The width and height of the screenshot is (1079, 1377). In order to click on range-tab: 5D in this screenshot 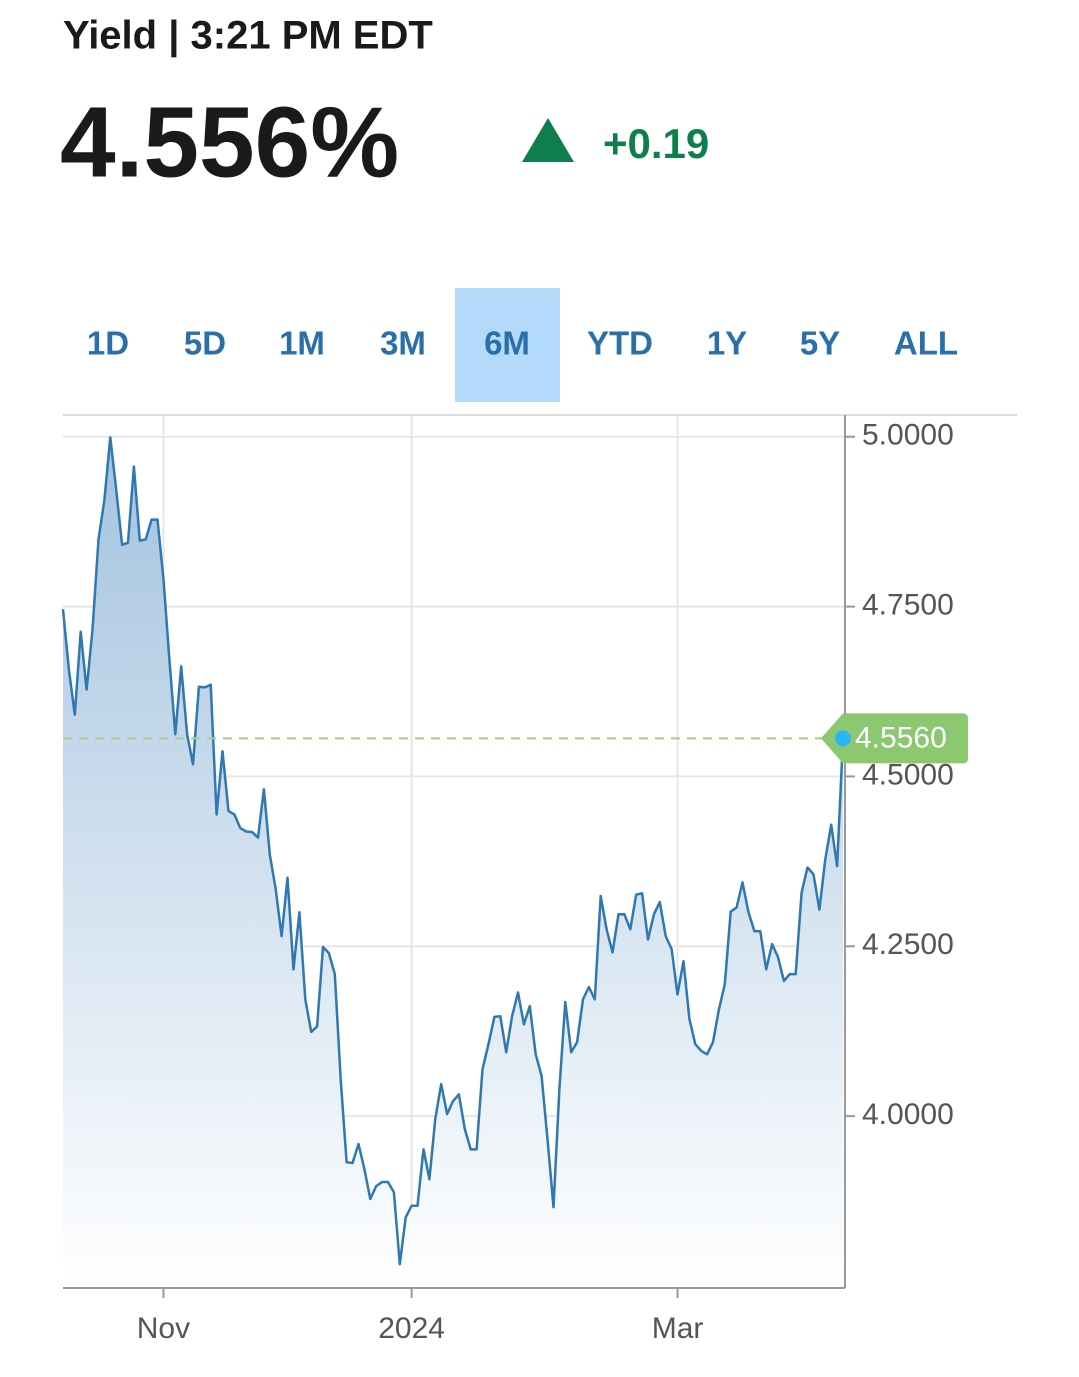, I will do `click(205, 343)`.